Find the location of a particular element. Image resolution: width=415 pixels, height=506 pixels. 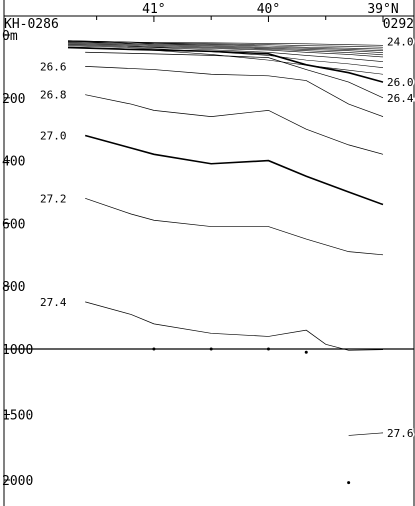

contour-label-27.0: 27.0 is located at coordinates (53, 135).